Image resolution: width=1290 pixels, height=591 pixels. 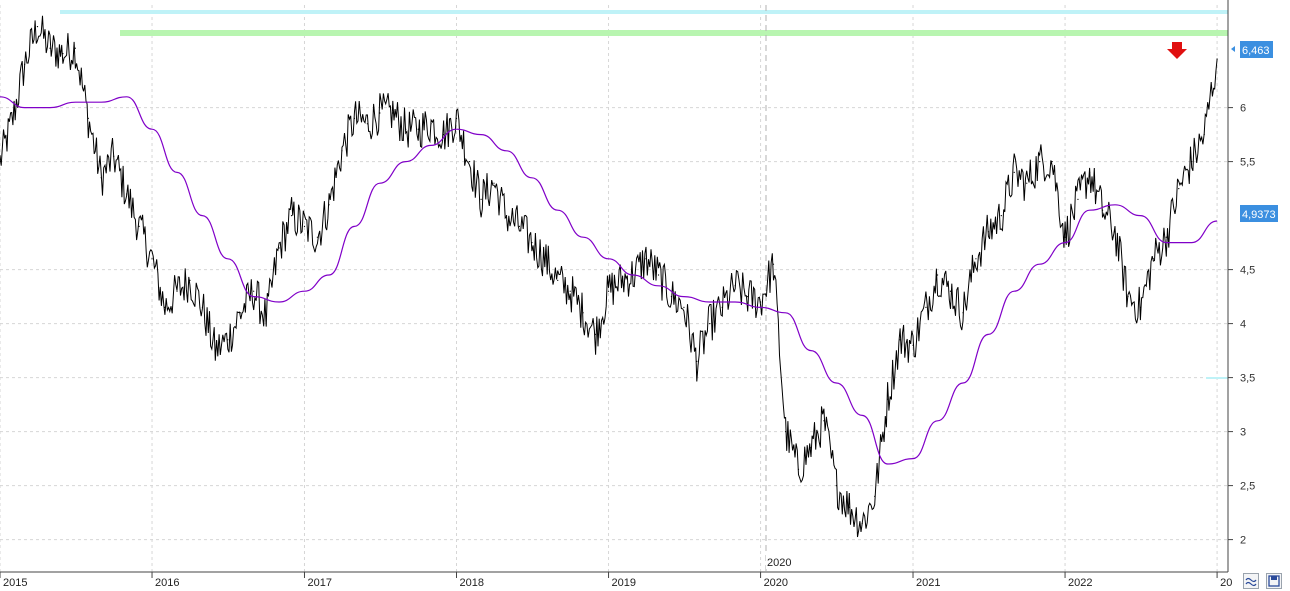 I want to click on ma-label-text: 4,9373, so click(x=1259, y=215).